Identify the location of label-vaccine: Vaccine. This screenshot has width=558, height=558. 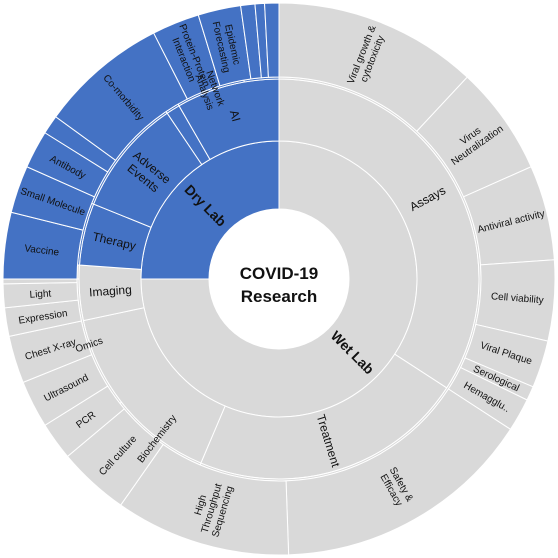
(42, 250).